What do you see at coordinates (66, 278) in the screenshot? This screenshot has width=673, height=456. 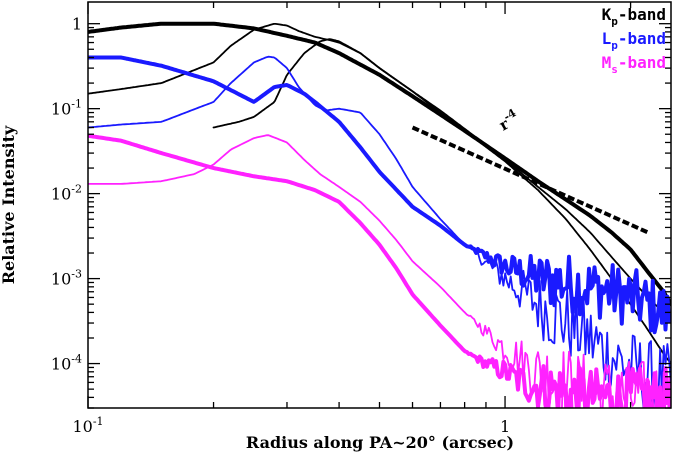 I see `y-tick-label: 10⁻³` at bounding box center [66, 278].